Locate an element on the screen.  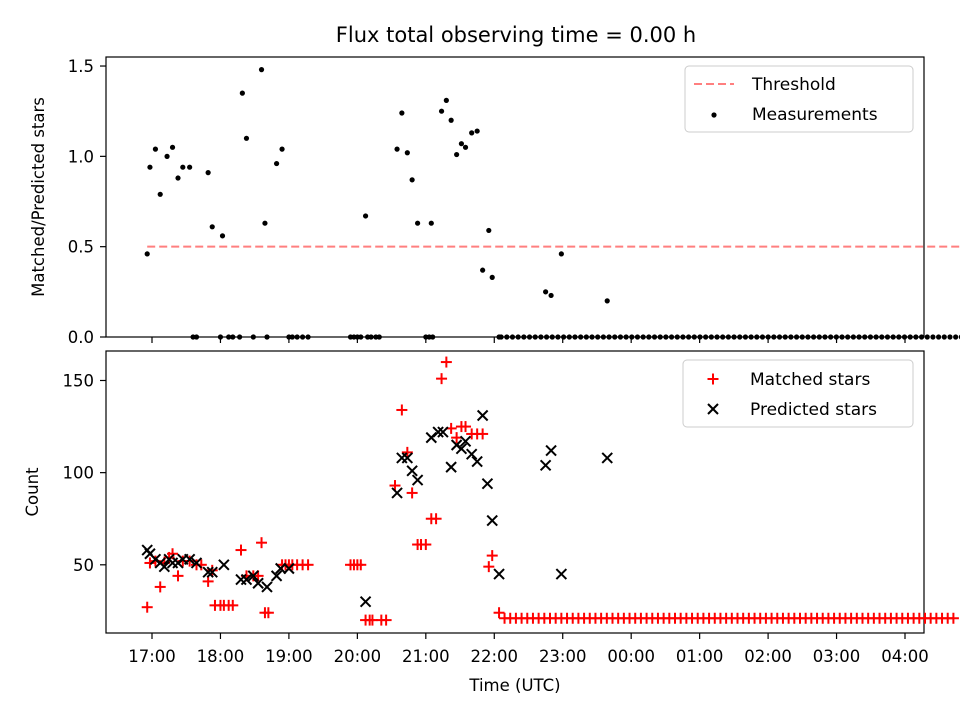
bottom-xtick-label: 22:00 is located at coordinates (494, 656).